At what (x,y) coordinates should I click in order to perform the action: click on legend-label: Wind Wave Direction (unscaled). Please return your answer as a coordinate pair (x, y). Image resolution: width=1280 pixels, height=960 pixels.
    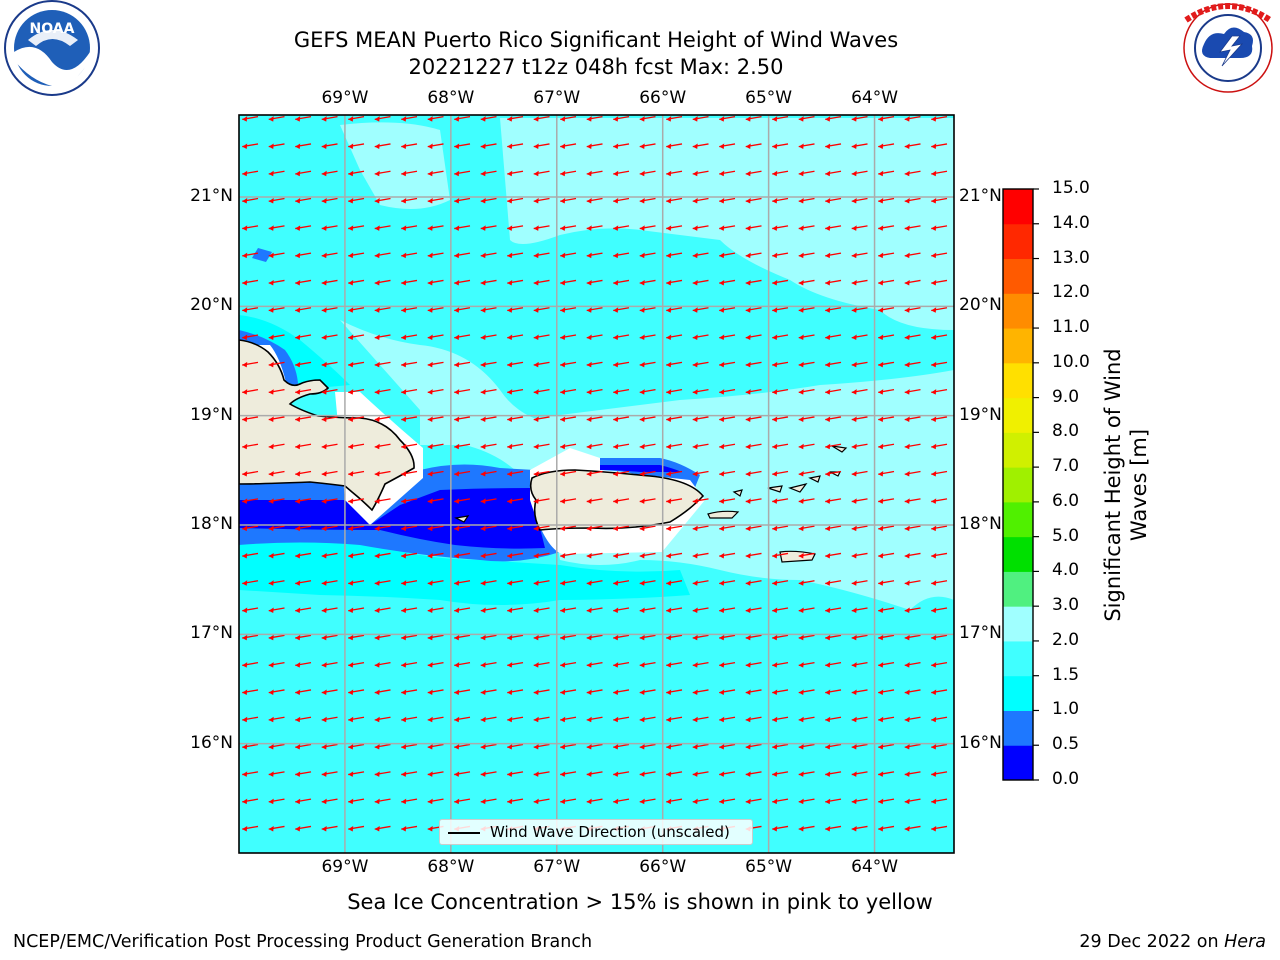
    Looking at the image, I should click on (610, 832).